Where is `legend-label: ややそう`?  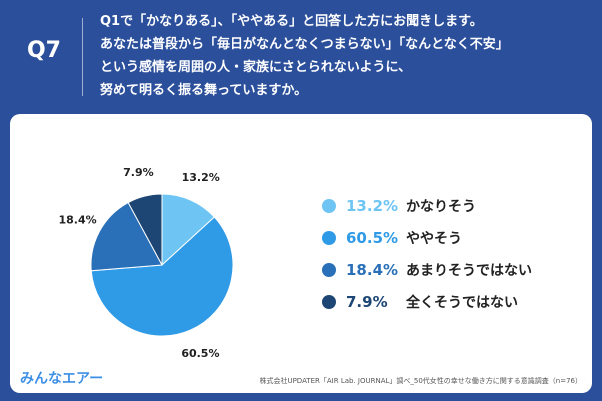 legend-label: ややそう is located at coordinates (434, 239).